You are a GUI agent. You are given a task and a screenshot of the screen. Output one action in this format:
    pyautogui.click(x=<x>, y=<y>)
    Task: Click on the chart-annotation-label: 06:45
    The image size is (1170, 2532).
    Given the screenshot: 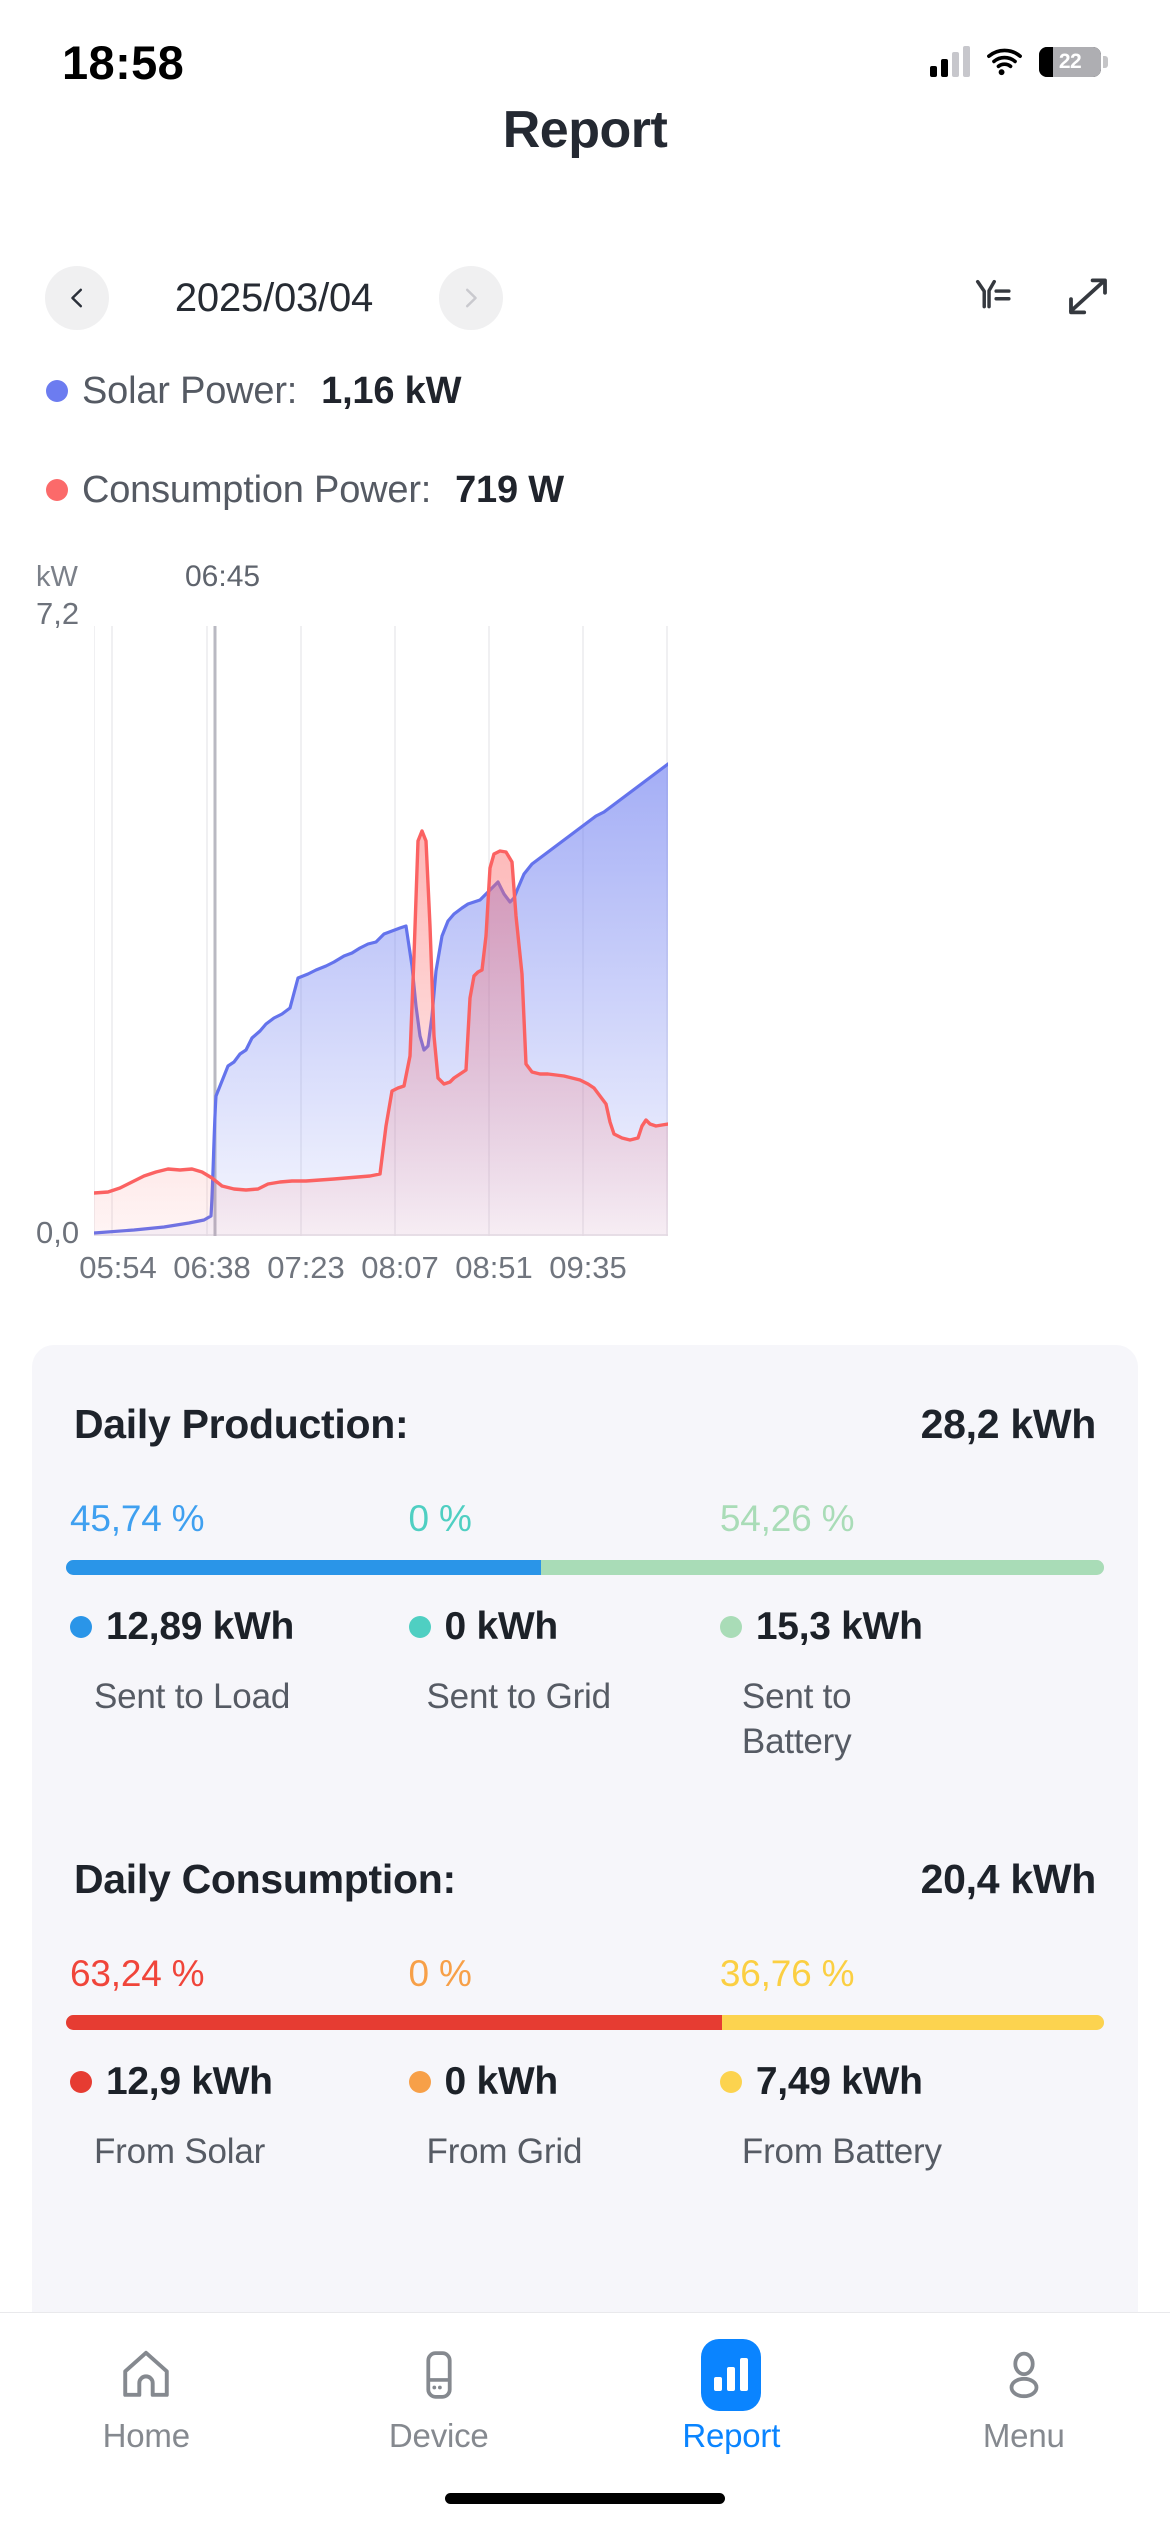 What is the action you would take?
    pyautogui.click(x=223, y=576)
    